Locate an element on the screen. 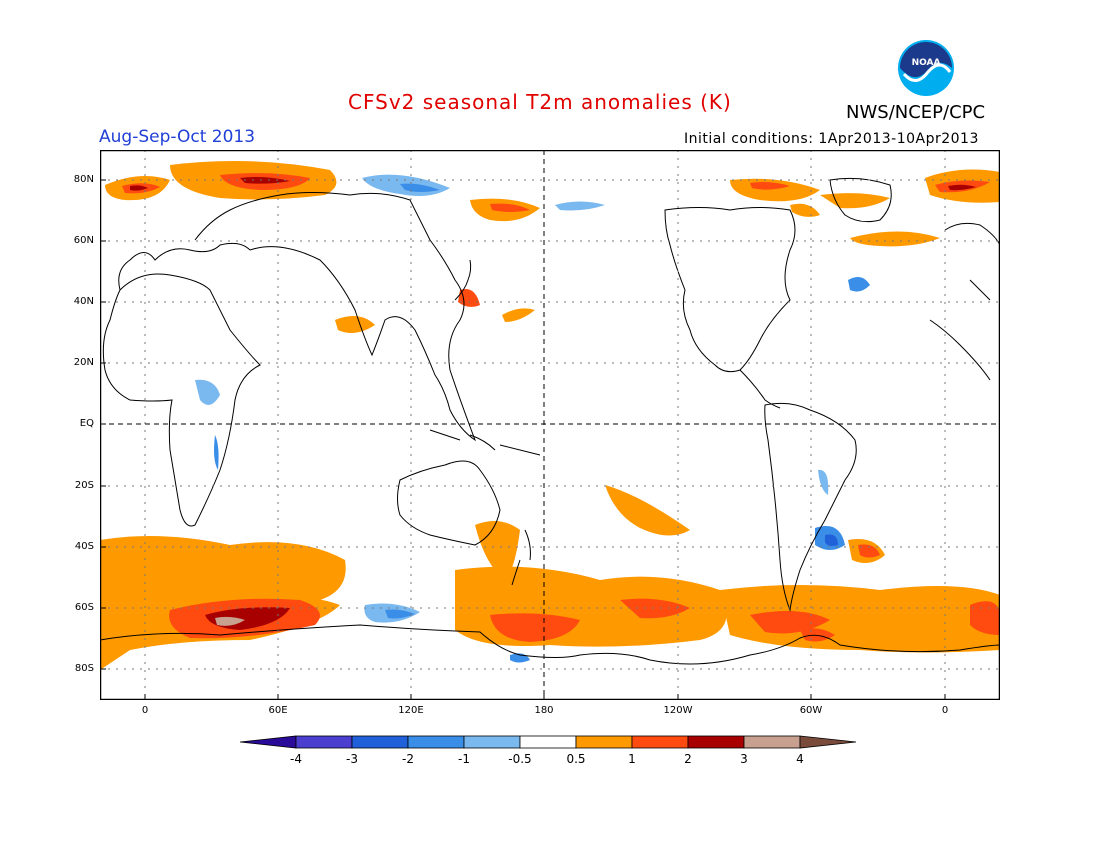 The height and width of the screenshot is (850, 1100). period-label: Aug-Sep-Oct 2013 is located at coordinates (177, 137).